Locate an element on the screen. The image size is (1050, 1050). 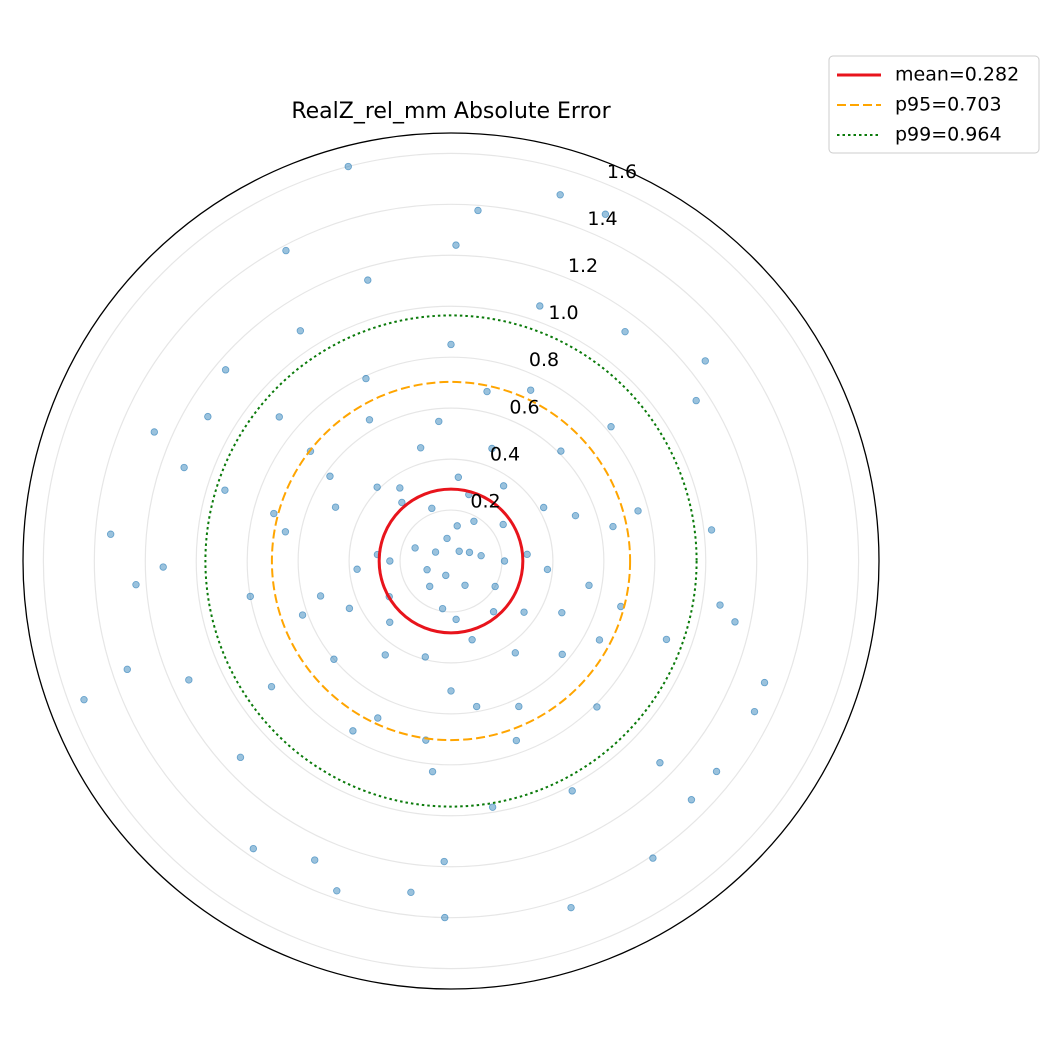
r-tick-label: 0.6 is located at coordinates (524, 407).